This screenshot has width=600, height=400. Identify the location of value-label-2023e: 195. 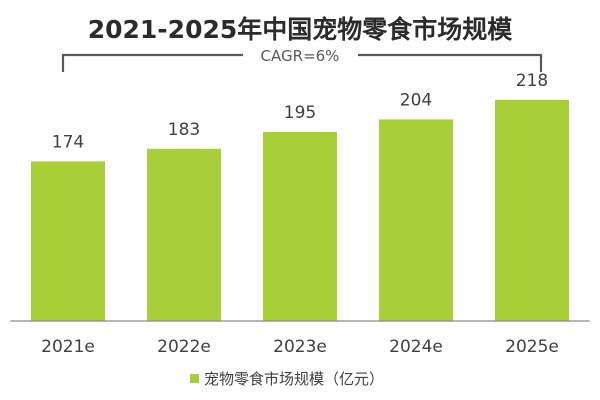
(300, 113).